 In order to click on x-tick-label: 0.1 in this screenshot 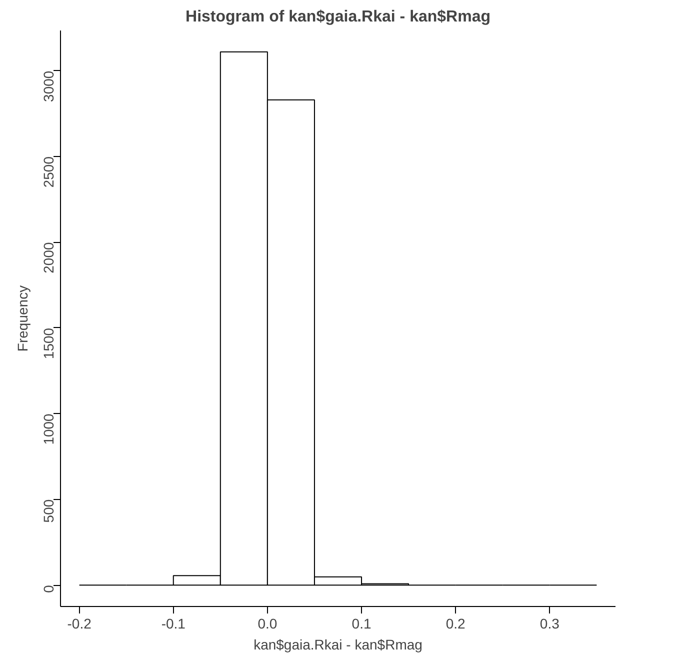, I will do `click(362, 624)`.